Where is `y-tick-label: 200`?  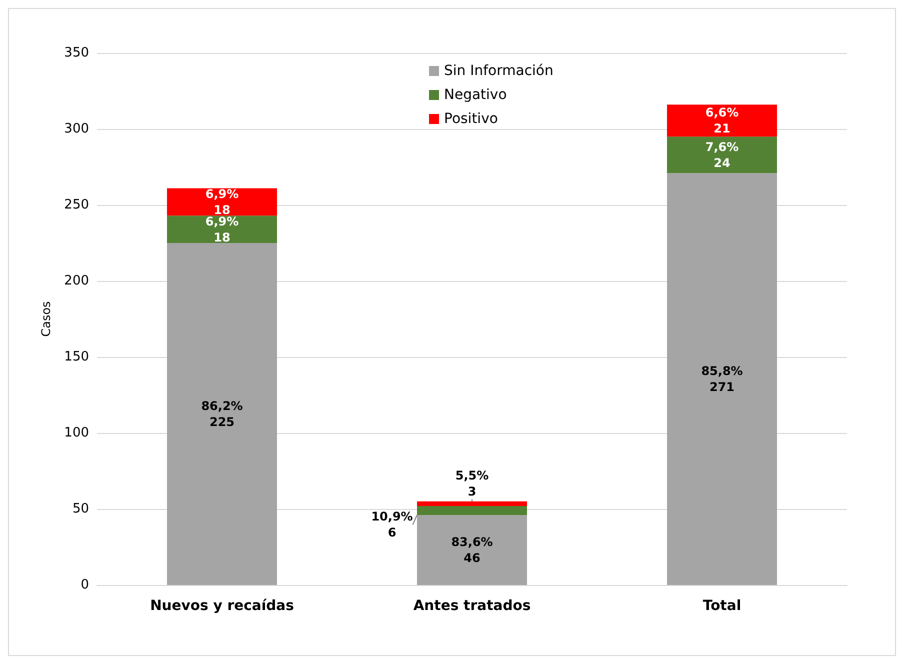
y-tick-label: 200 is located at coordinates (76, 281).